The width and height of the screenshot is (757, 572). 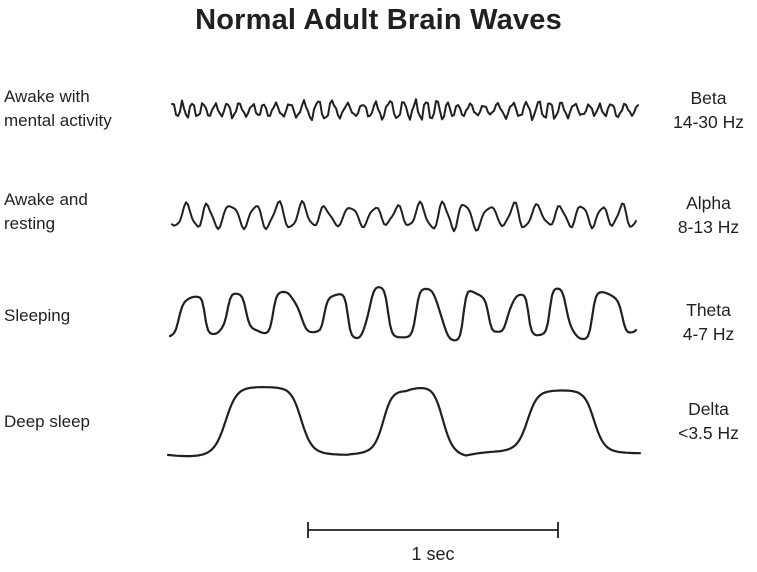 I want to click on one-second-scale-bar, so click(x=433, y=530).